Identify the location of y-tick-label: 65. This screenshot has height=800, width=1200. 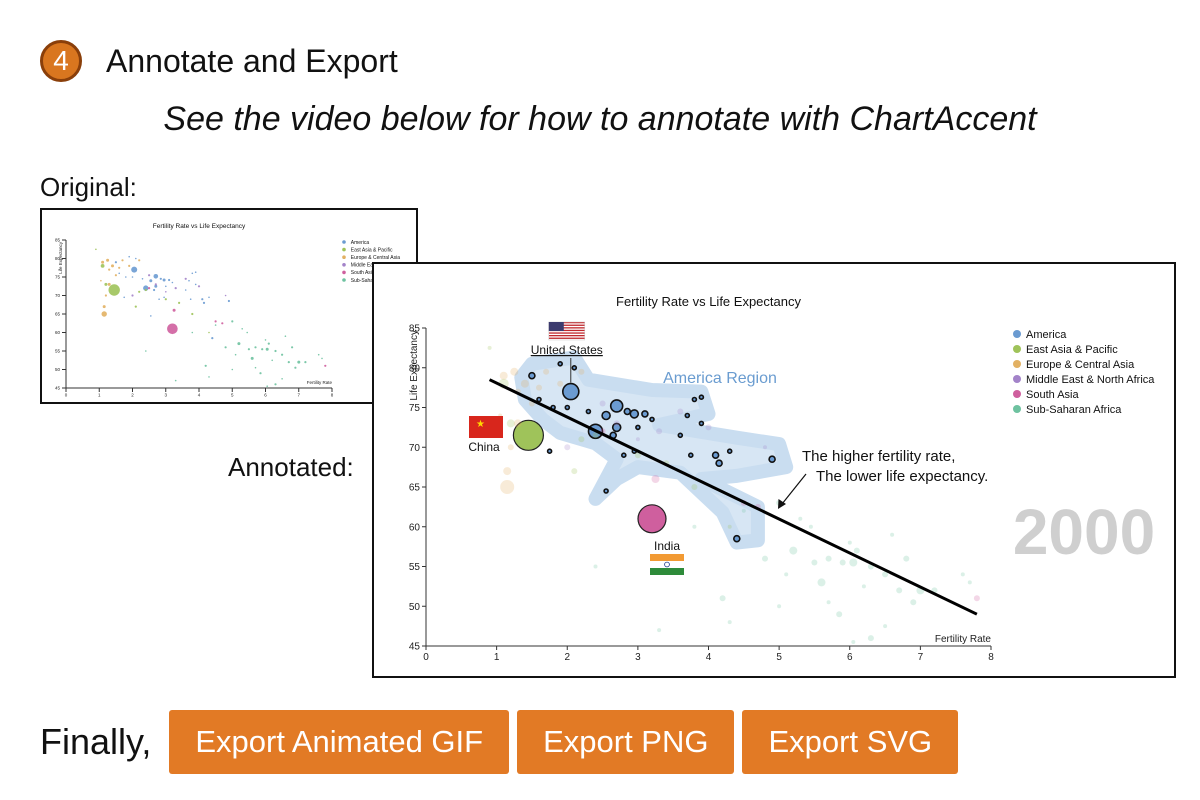
(58, 314).